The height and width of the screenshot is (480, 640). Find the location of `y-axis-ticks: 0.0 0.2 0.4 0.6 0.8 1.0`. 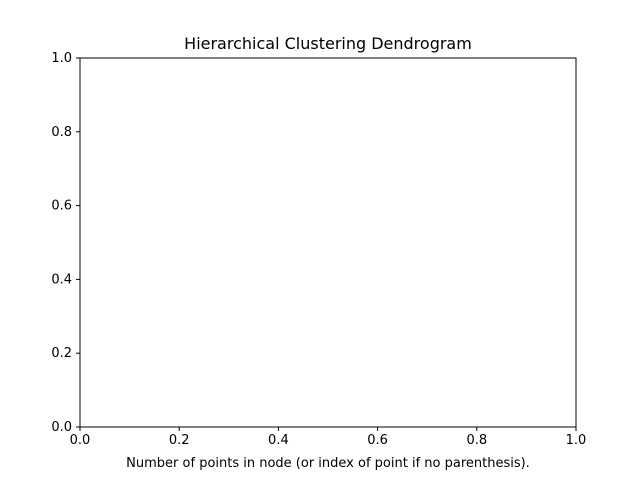

y-axis-ticks: 0.0 0.2 0.4 0.6 0.8 1.0 is located at coordinates (65, 243).